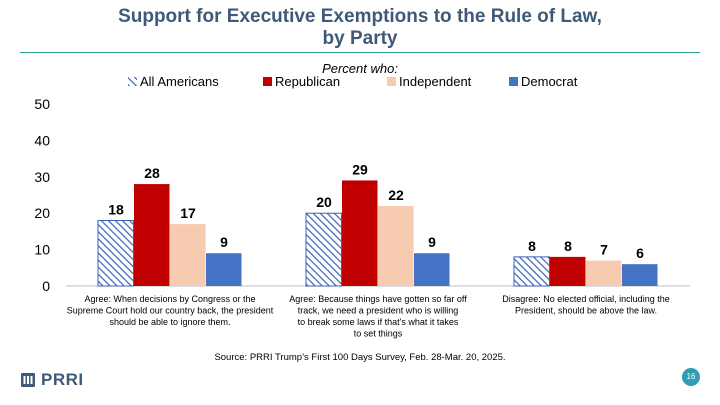  What do you see at coordinates (179, 81) in the screenshot?
I see `legend-label-all-americans: All Americans` at bounding box center [179, 81].